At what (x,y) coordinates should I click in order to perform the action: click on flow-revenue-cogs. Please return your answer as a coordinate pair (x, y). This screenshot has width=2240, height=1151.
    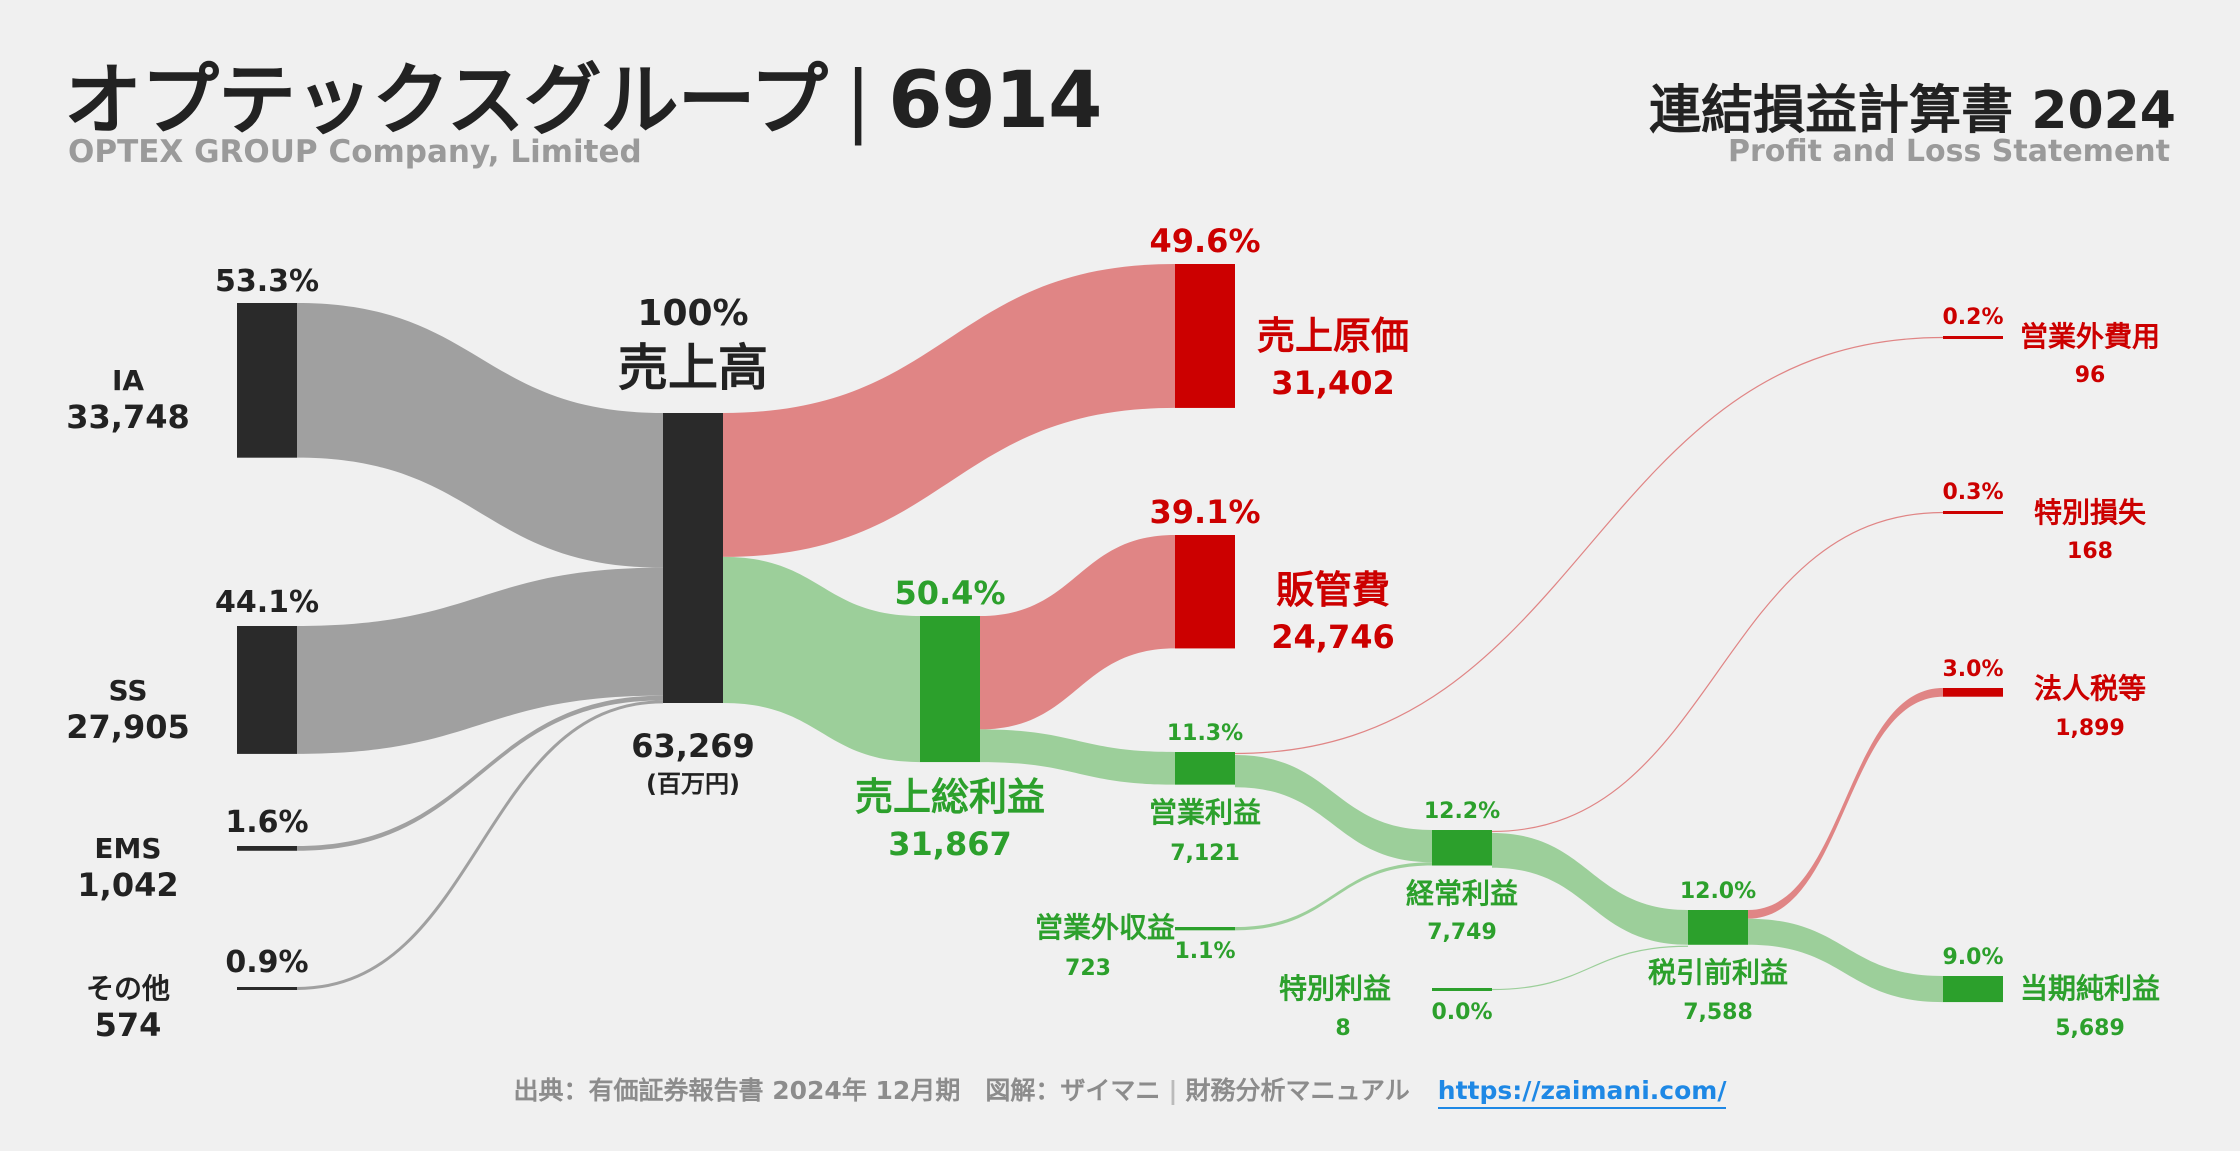
    Looking at the image, I should click on (949, 410).